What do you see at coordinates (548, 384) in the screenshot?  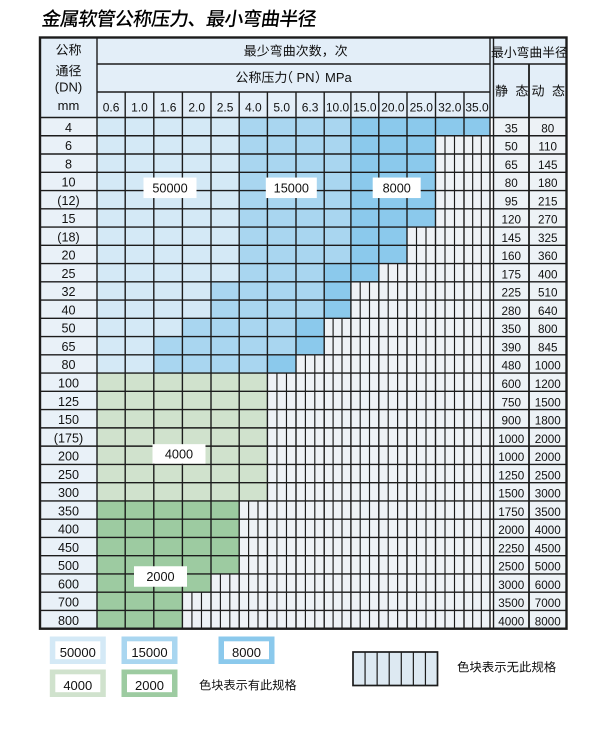 I see `svg-text: 1200` at bounding box center [548, 384].